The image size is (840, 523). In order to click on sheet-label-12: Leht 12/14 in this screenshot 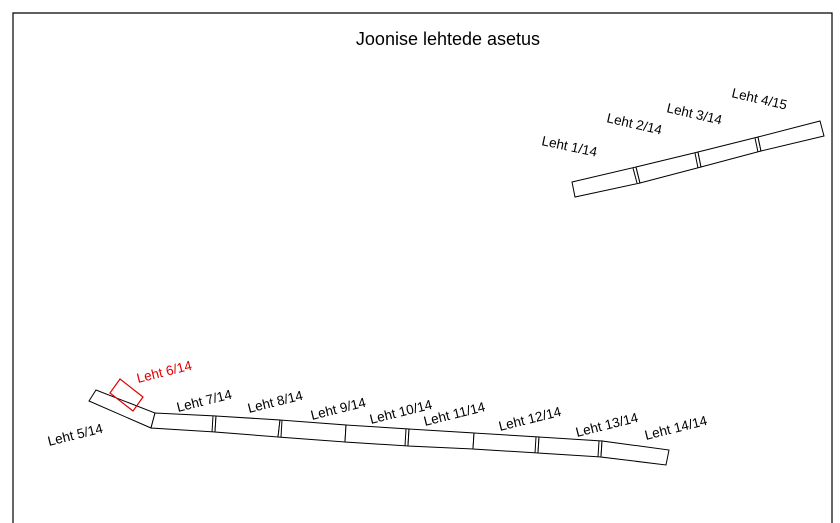, I will do `click(530, 419)`.